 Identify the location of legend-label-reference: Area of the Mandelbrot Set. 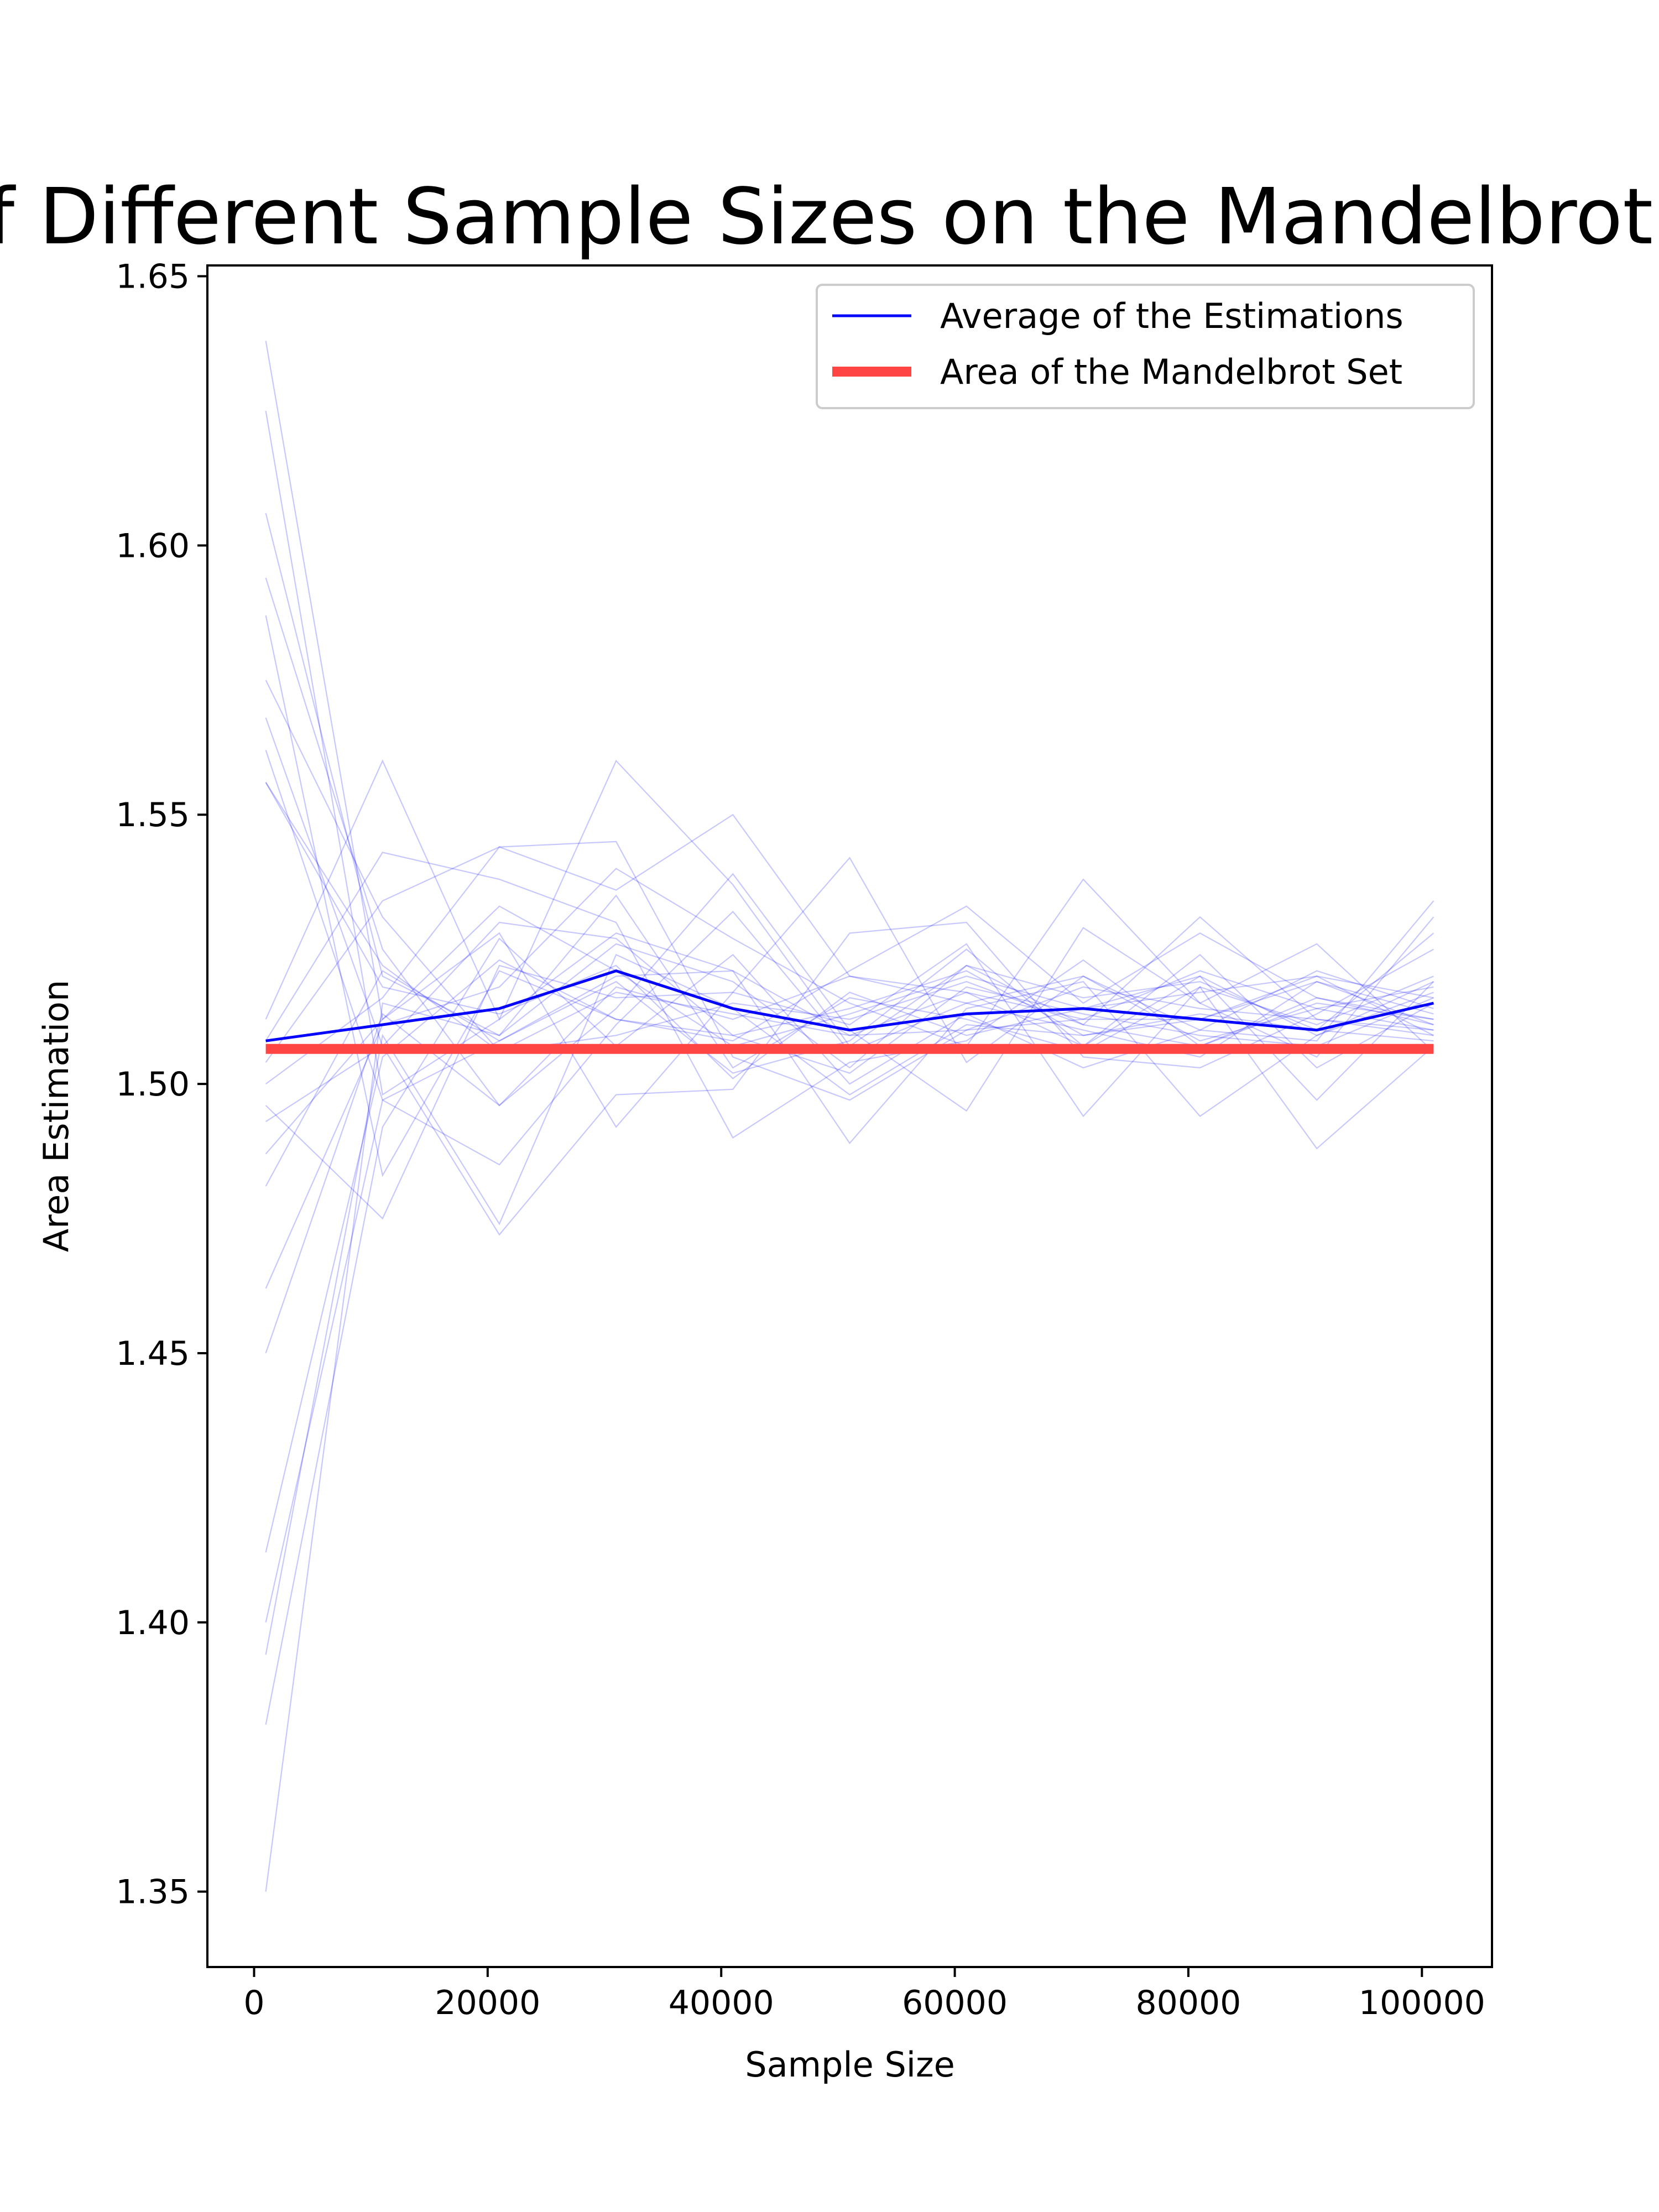
(1171, 372).